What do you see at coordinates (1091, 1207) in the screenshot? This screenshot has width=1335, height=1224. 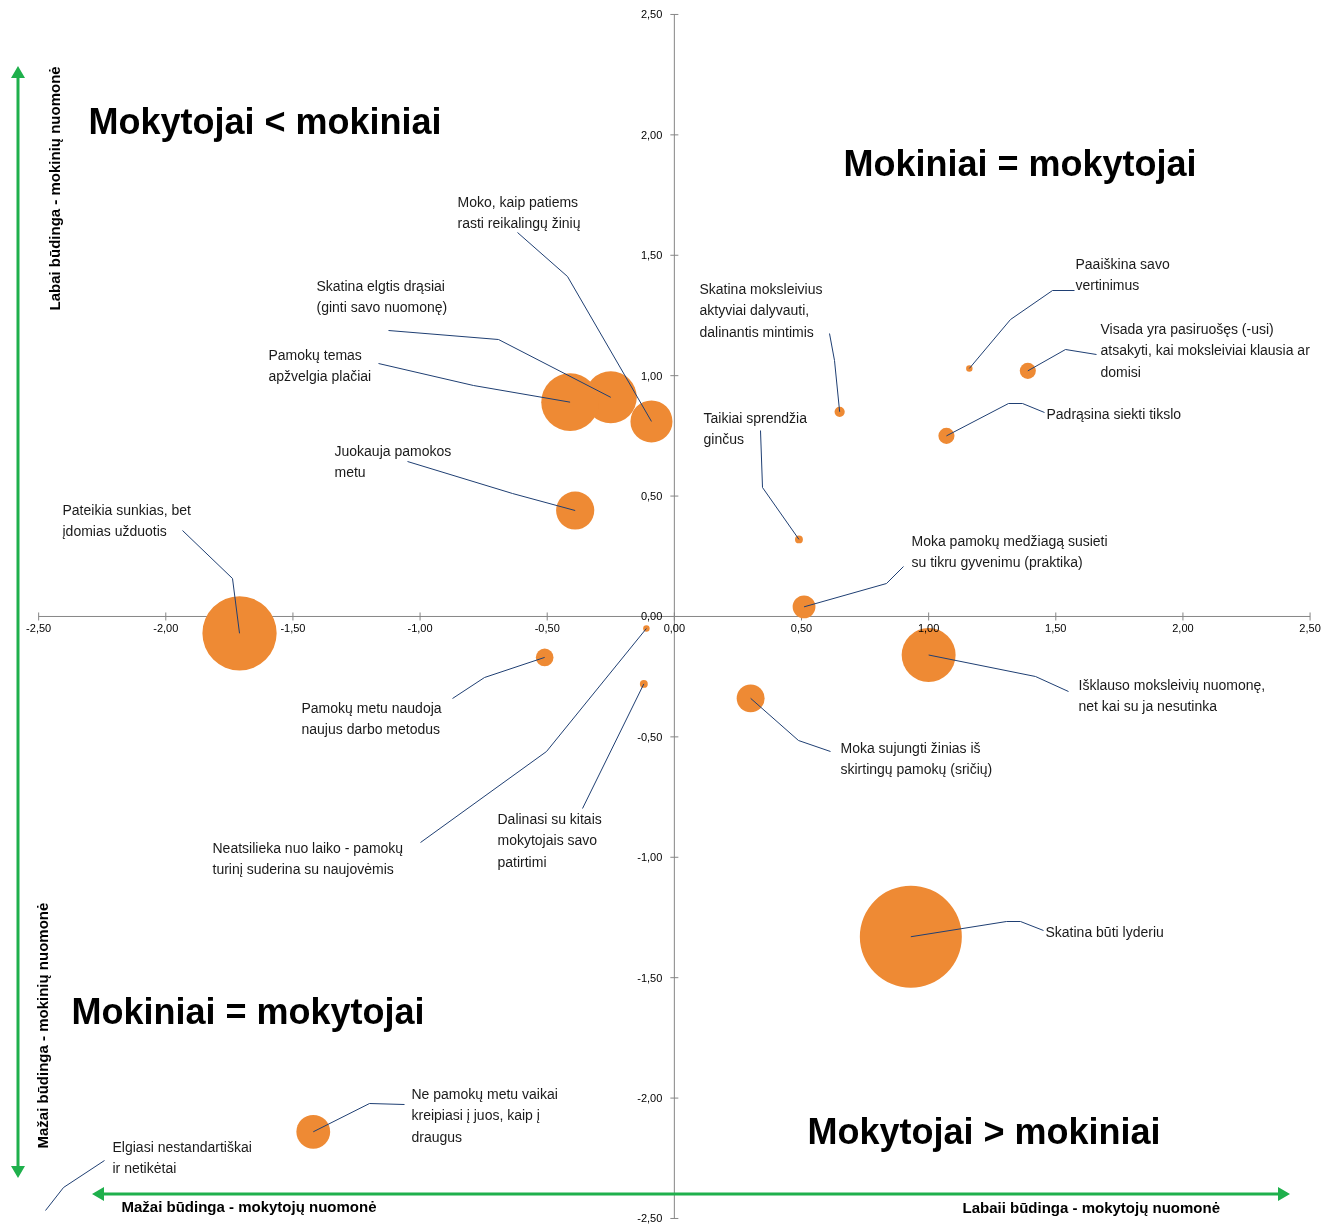 I see `annotation: Labaii būdinga - mokytojų nuomonė` at bounding box center [1091, 1207].